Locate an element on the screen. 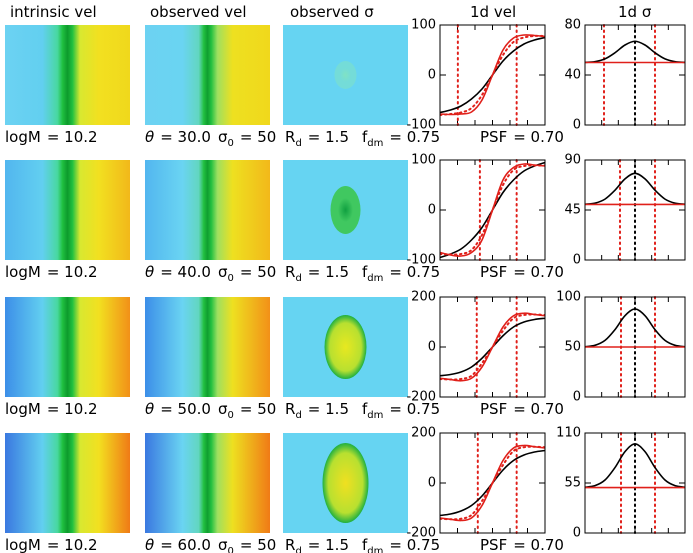 The image size is (693, 553). parameter: θ = 50.0 is located at coordinates (178, 409).